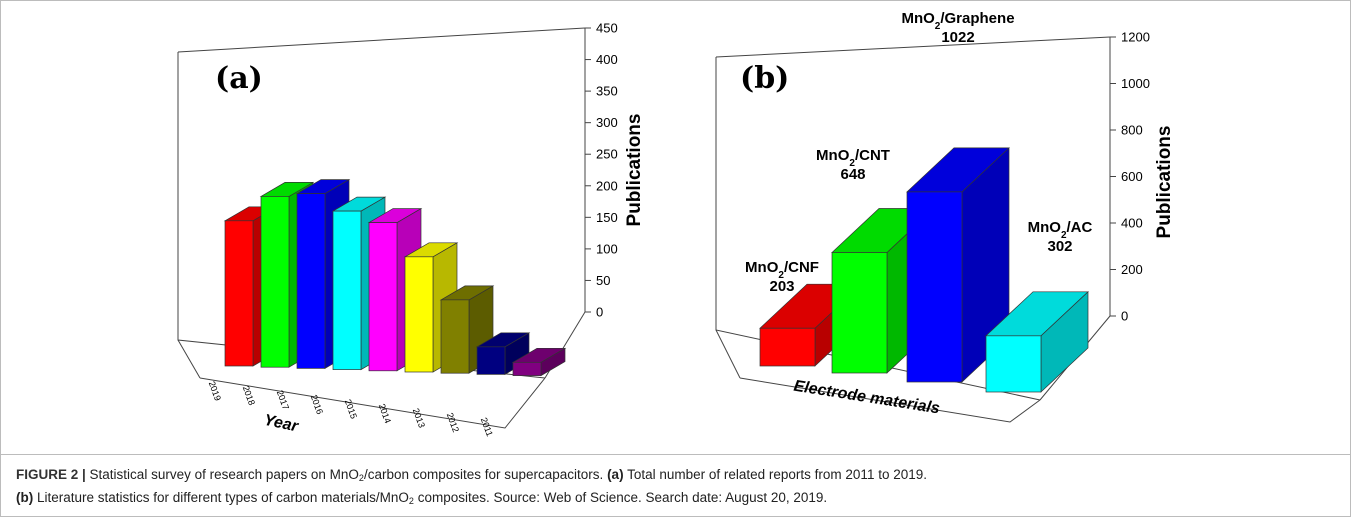 The height and width of the screenshot is (517, 1351). I want to click on x-tick-label: 2019, so click(215, 391).